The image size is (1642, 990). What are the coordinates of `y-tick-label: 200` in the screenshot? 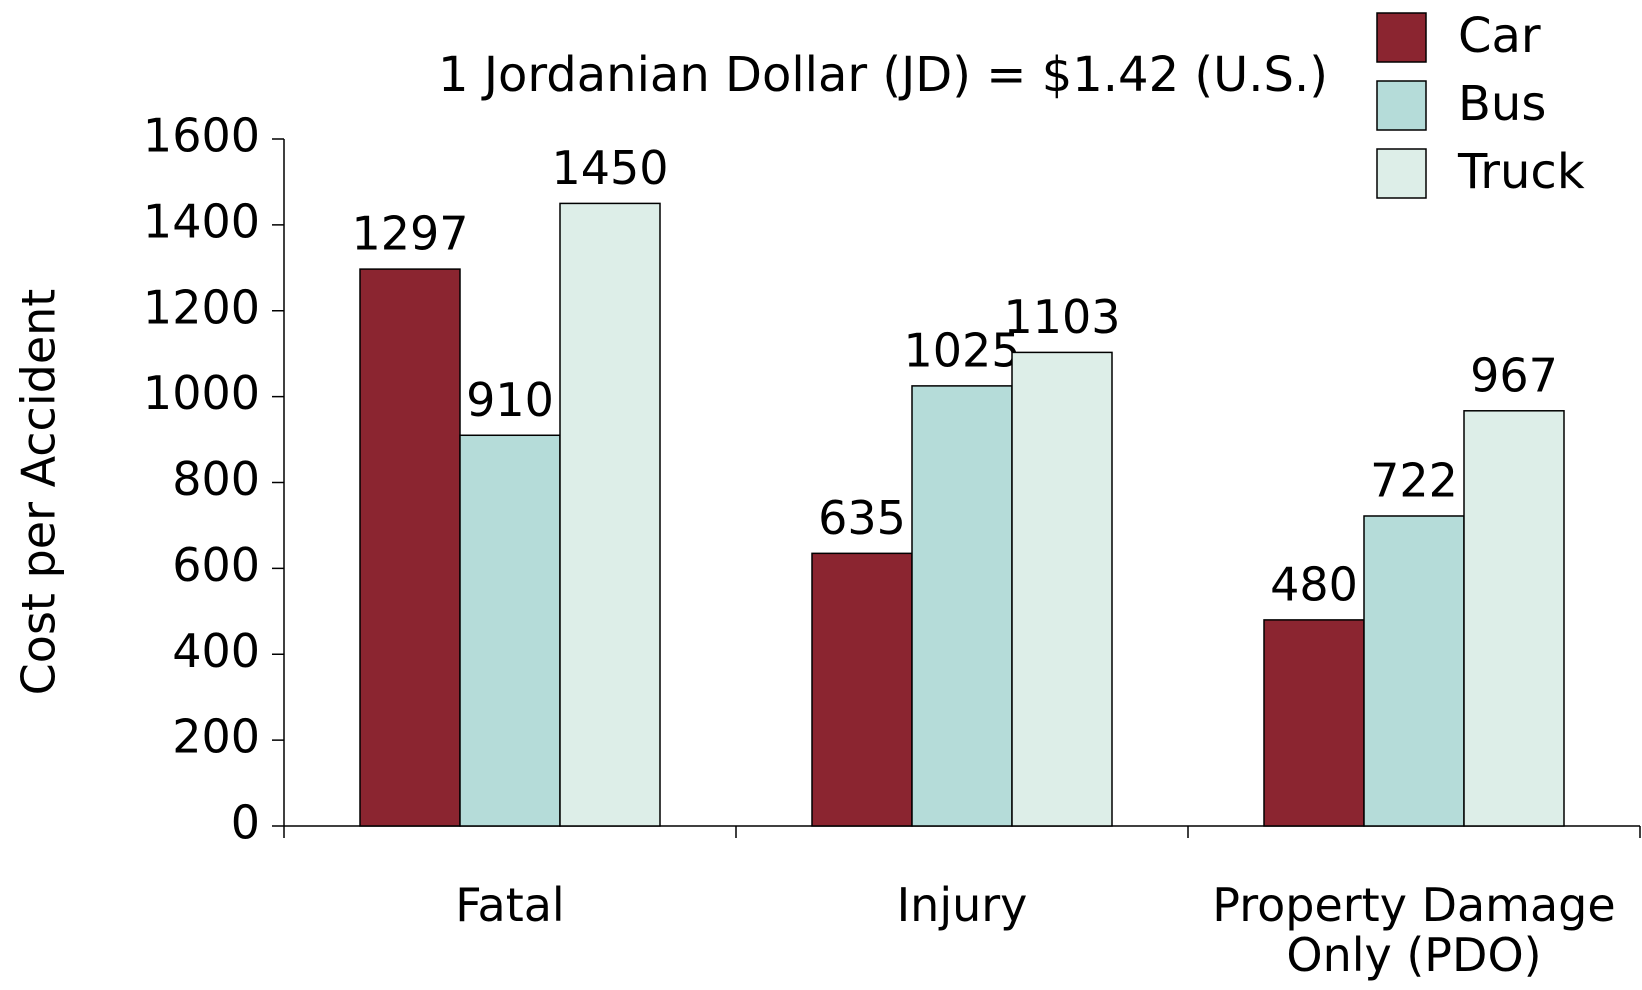 It's located at (216, 737).